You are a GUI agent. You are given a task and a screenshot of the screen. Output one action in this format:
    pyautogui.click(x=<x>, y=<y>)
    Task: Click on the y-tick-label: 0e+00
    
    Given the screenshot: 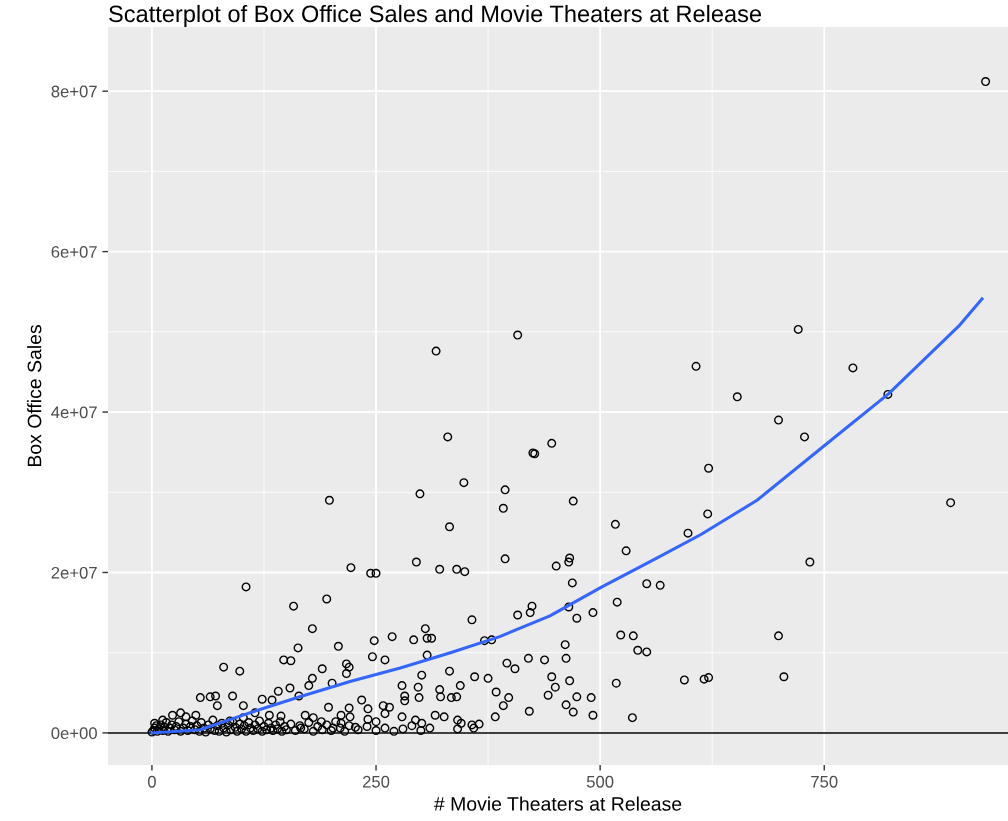 What is the action you would take?
    pyautogui.click(x=74, y=733)
    